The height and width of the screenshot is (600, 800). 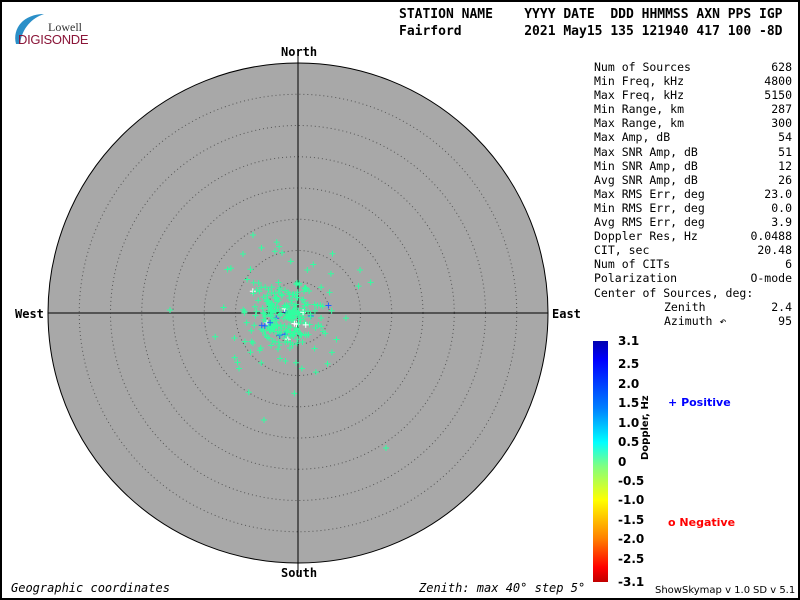 I want to click on colorbar-tick: -2.0, so click(x=631, y=539).